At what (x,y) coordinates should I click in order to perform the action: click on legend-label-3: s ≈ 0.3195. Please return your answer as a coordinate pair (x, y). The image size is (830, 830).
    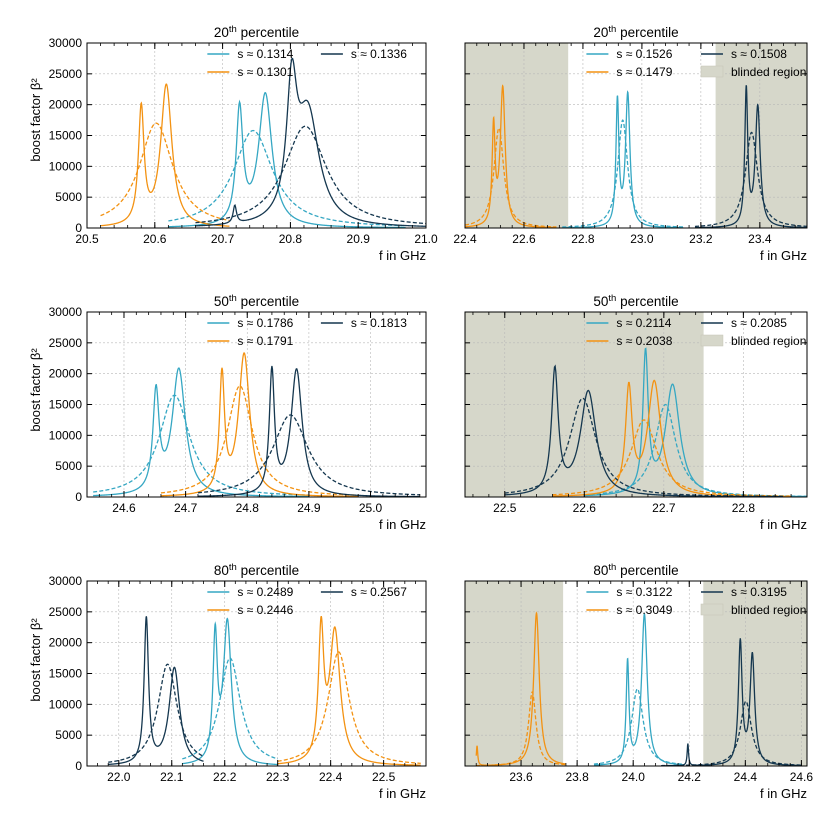
    Looking at the image, I should click on (759, 592).